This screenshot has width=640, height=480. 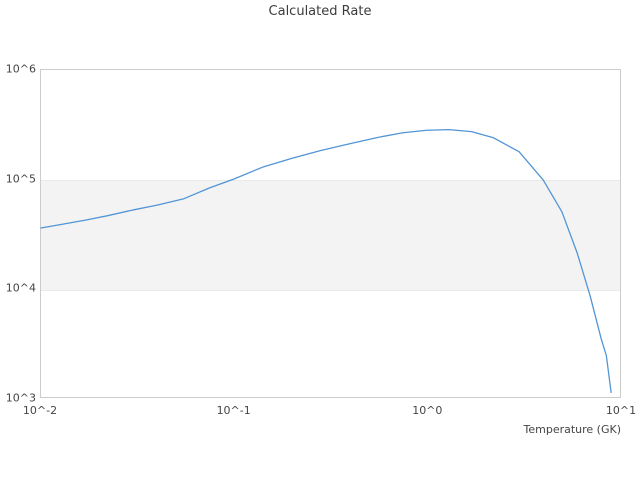 What do you see at coordinates (427, 410) in the screenshot?
I see `x-tick-label: 10^0` at bounding box center [427, 410].